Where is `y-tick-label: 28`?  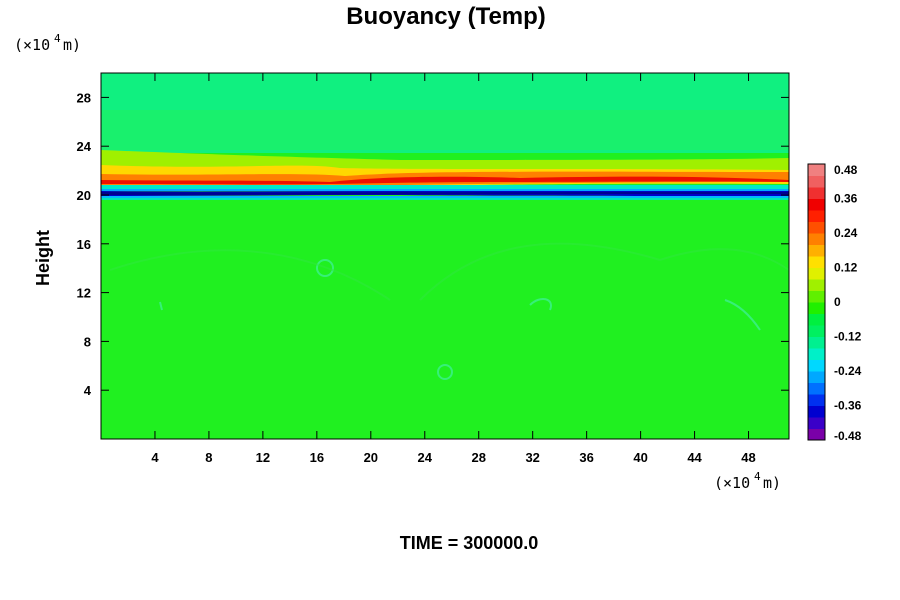
y-tick-label: 28 is located at coordinates (84, 97).